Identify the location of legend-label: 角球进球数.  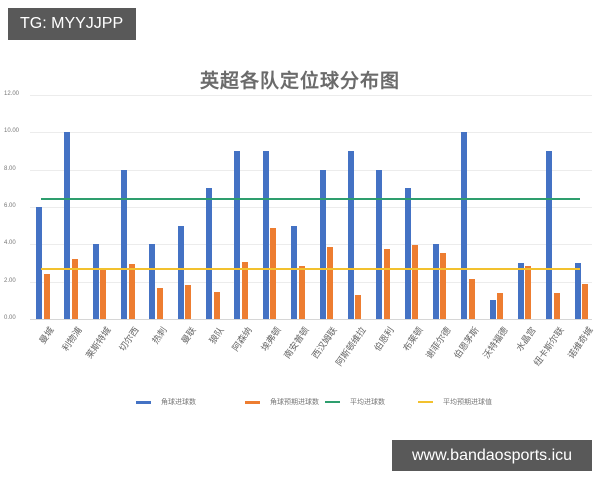
(178, 402).